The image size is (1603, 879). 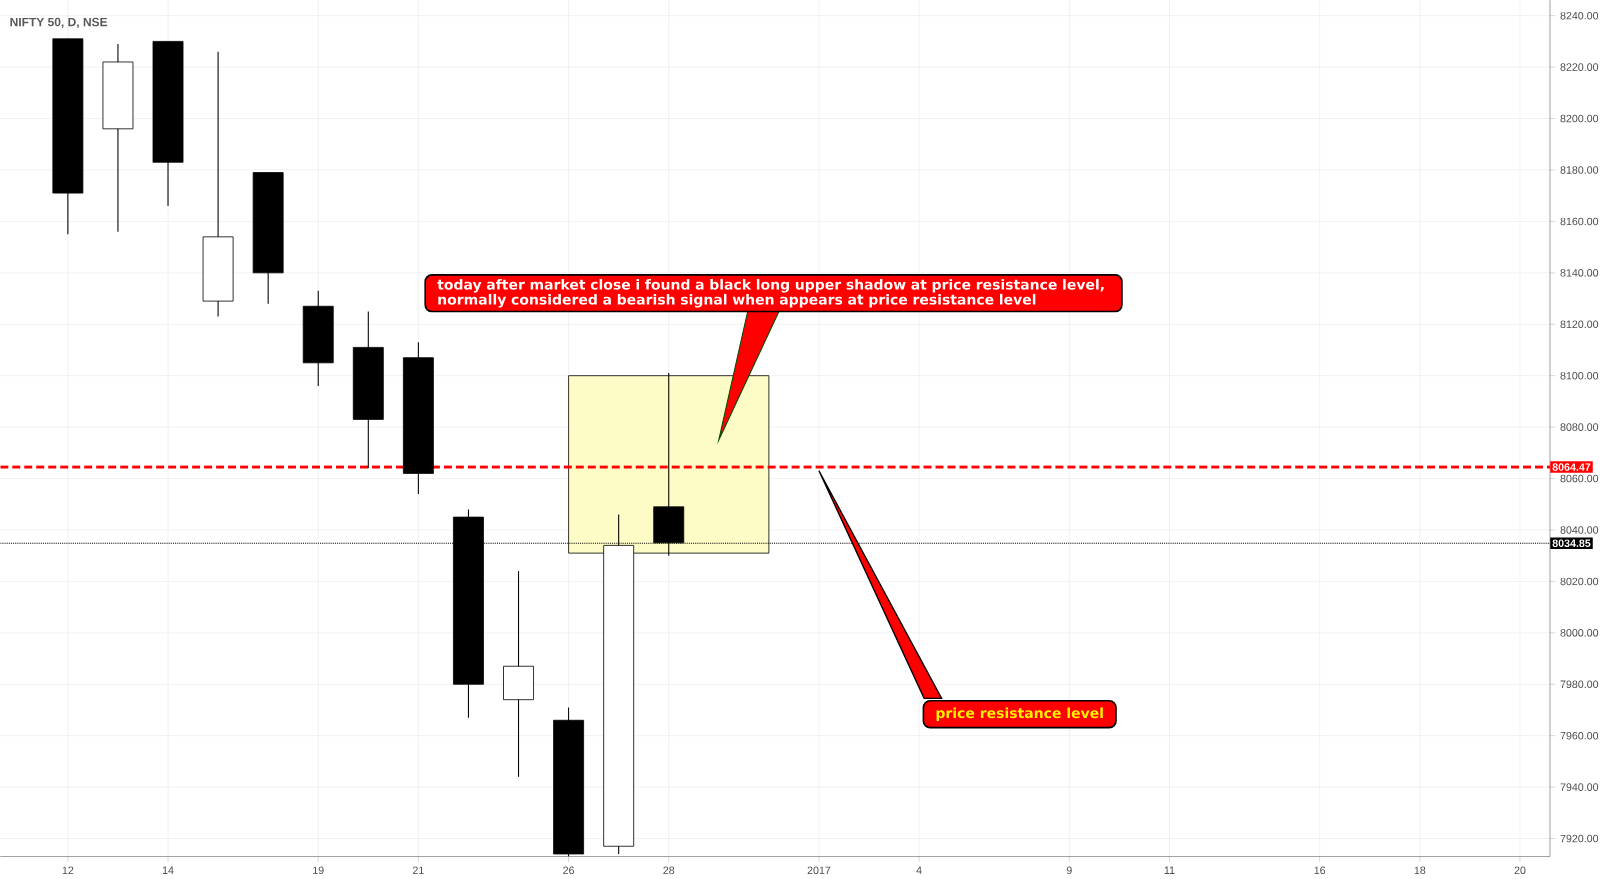 I want to click on y-tick-label: 8080.00, so click(x=1579, y=427).